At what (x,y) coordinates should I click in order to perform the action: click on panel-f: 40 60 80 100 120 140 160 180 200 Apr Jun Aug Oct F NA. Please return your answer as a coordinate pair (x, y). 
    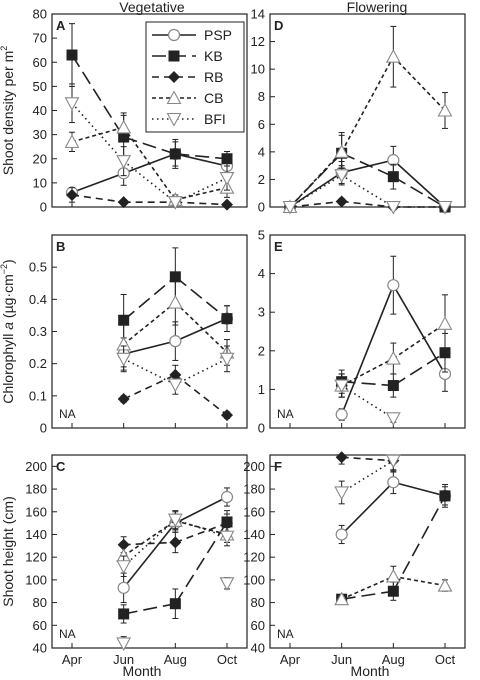
    Looking at the image, I should click on (354, 559).